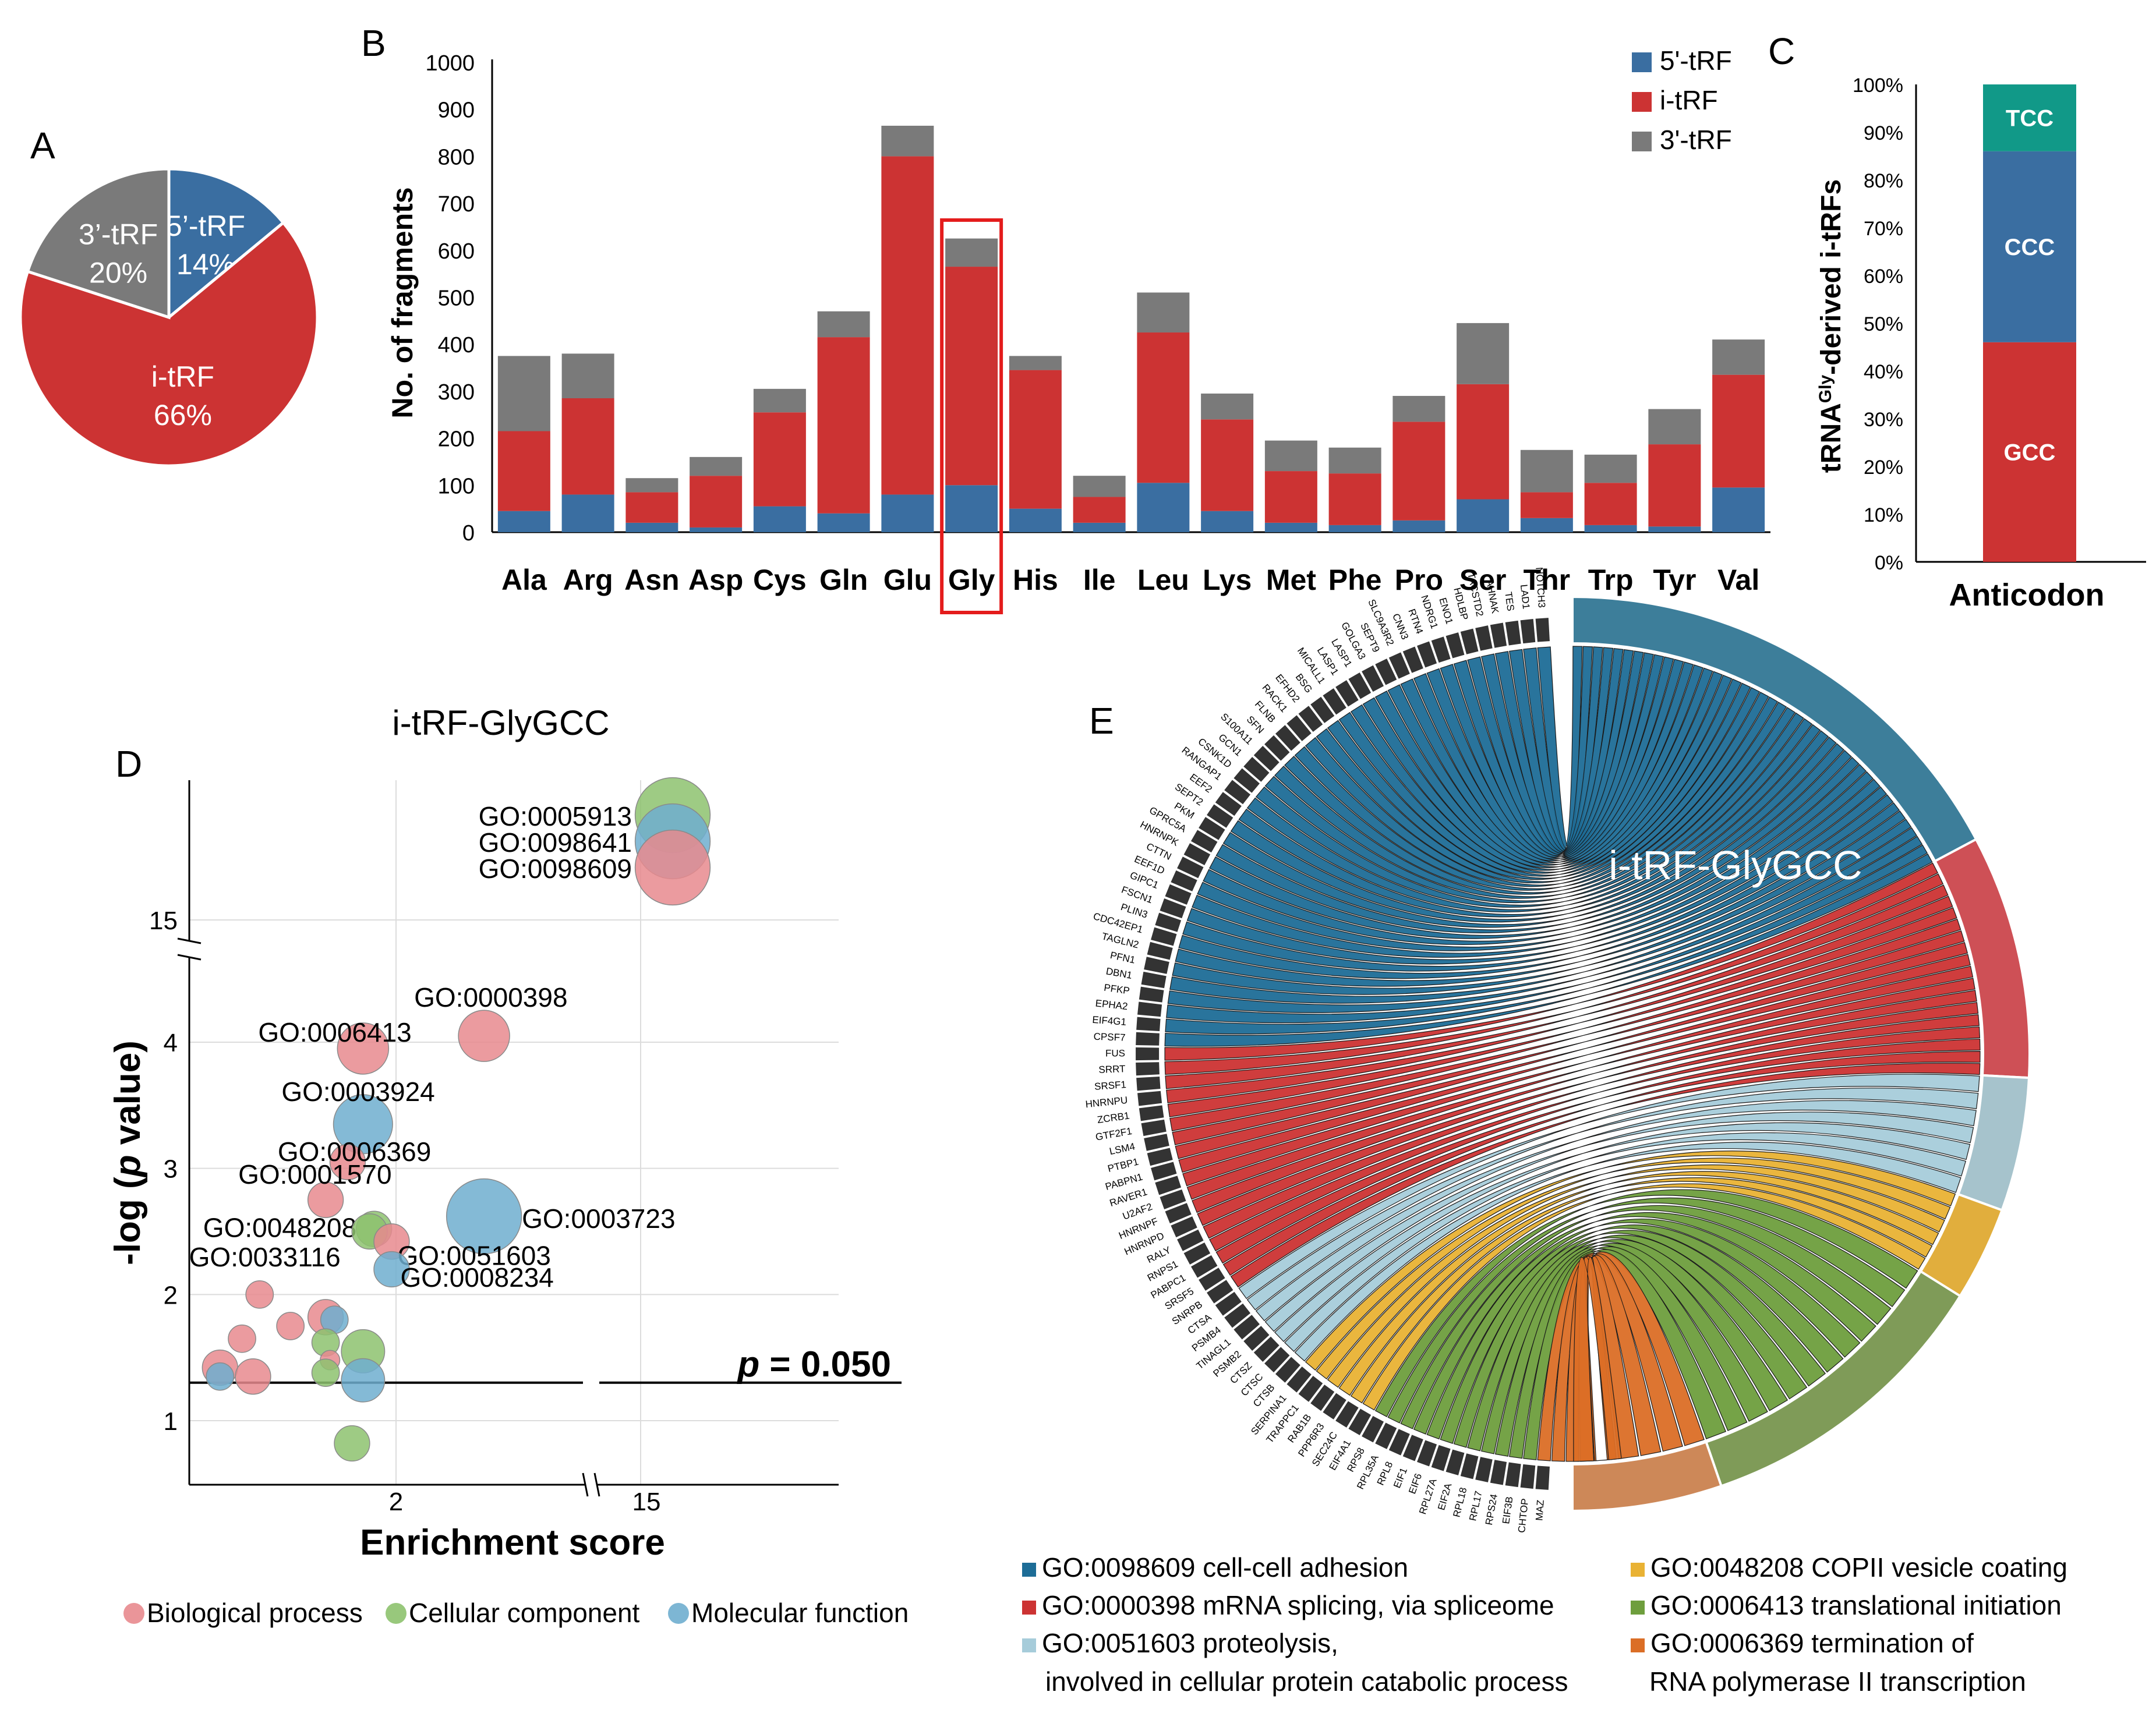  Describe the element at coordinates (512, 1543) in the screenshot. I see `panelD-xlabel: Enrichment score` at that location.